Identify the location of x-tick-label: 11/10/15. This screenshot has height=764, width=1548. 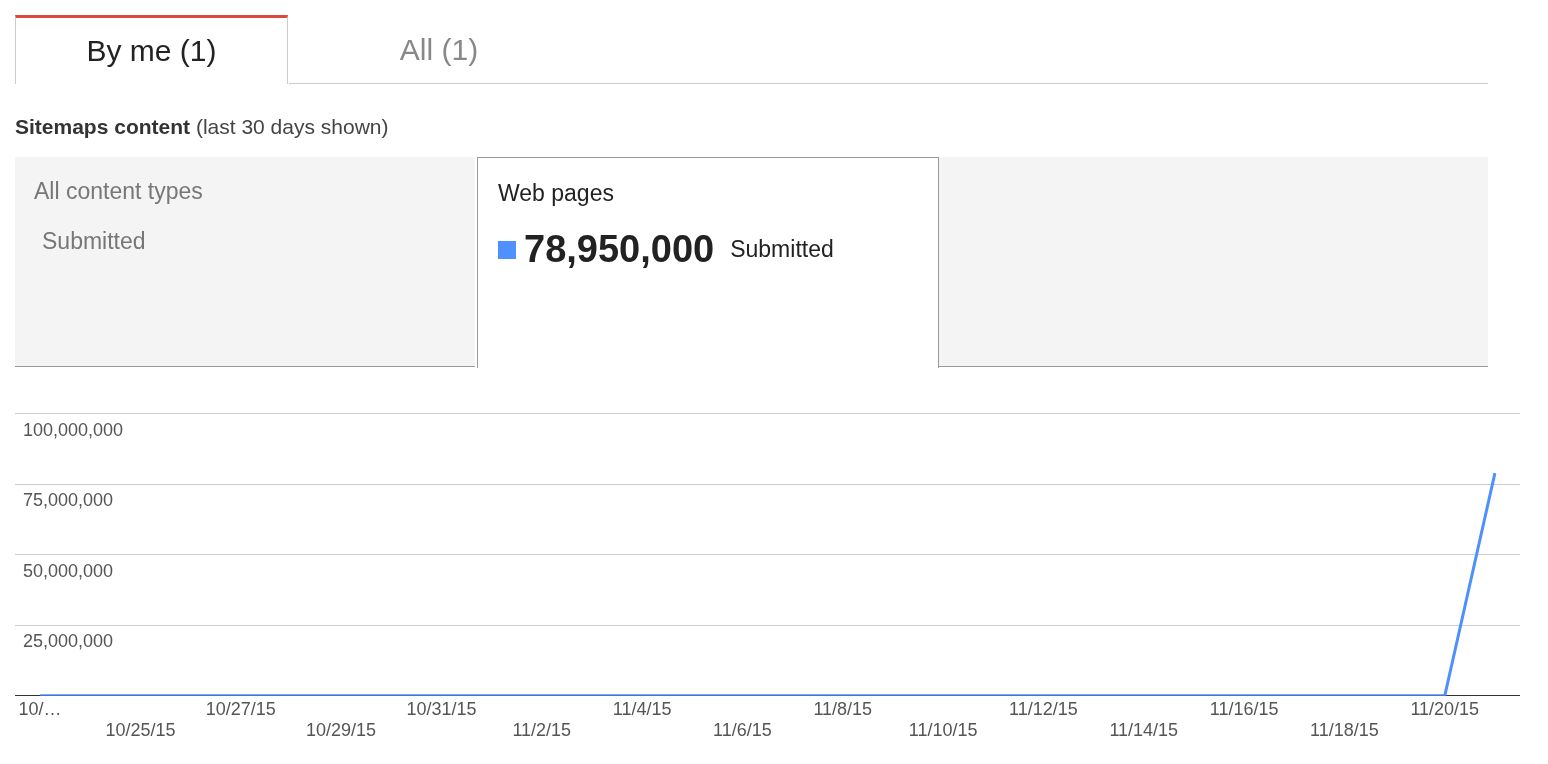
(943, 730).